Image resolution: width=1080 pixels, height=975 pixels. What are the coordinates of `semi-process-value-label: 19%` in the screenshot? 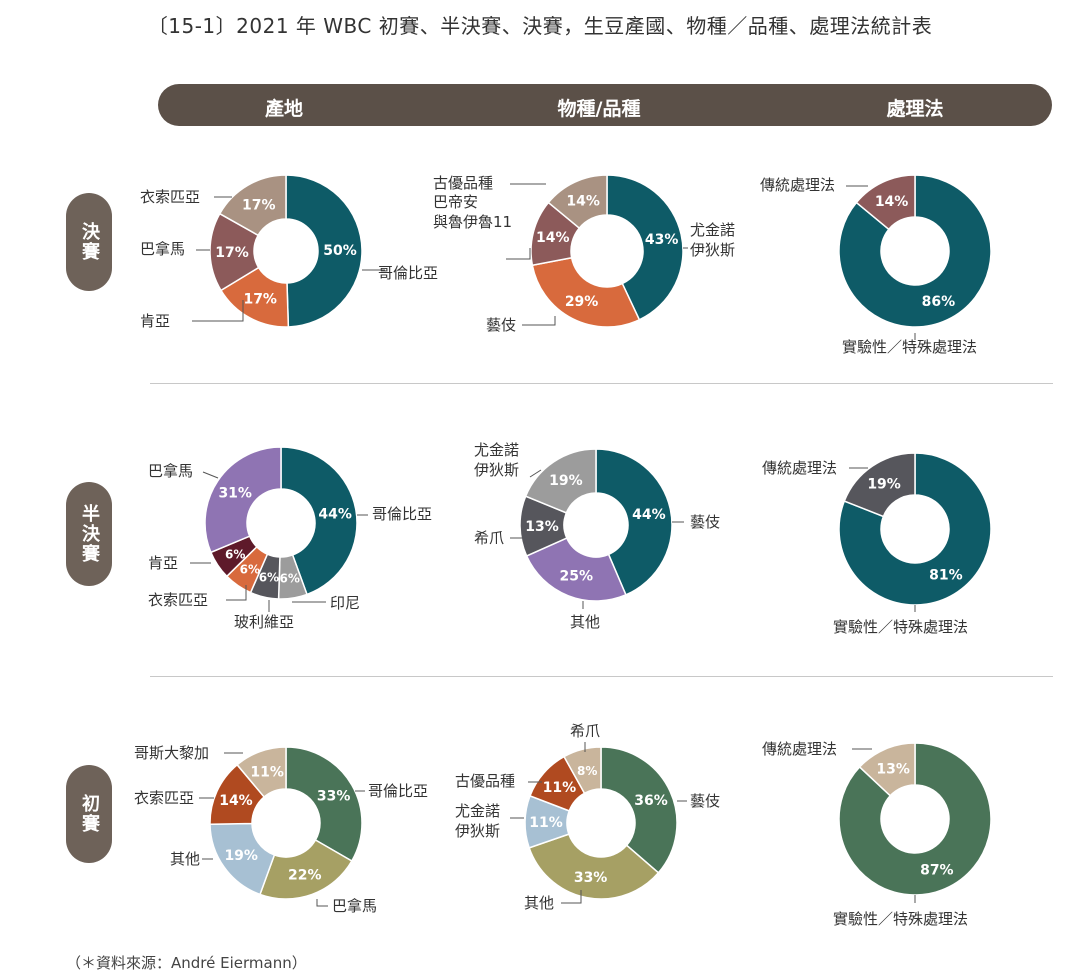 It's located at (884, 485).